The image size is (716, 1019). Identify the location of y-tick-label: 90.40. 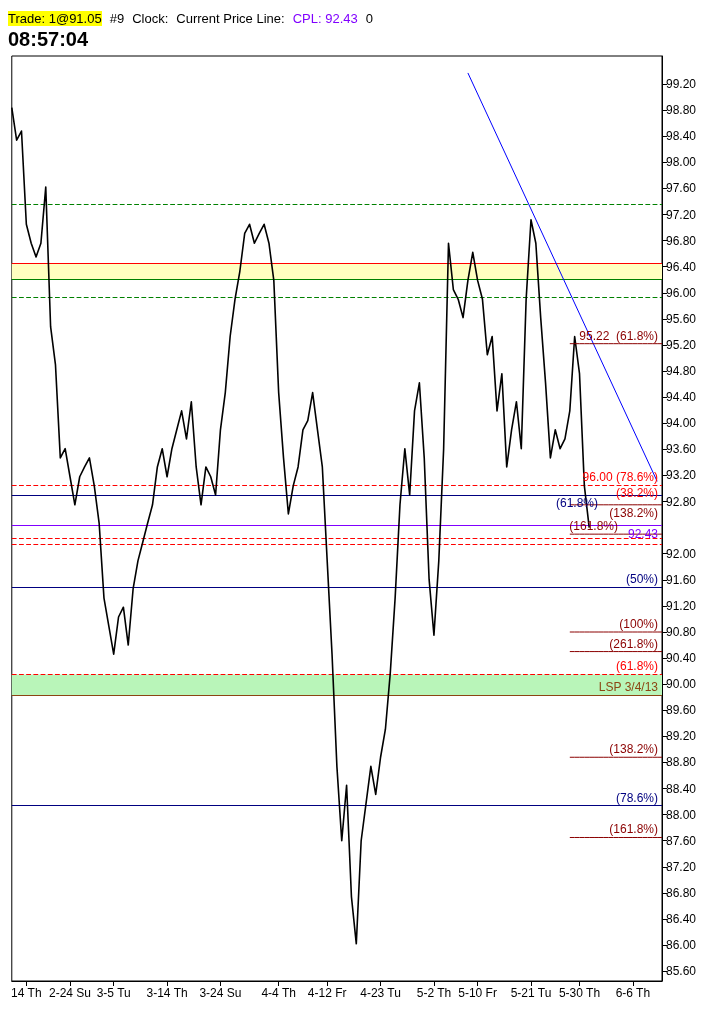
(681, 658).